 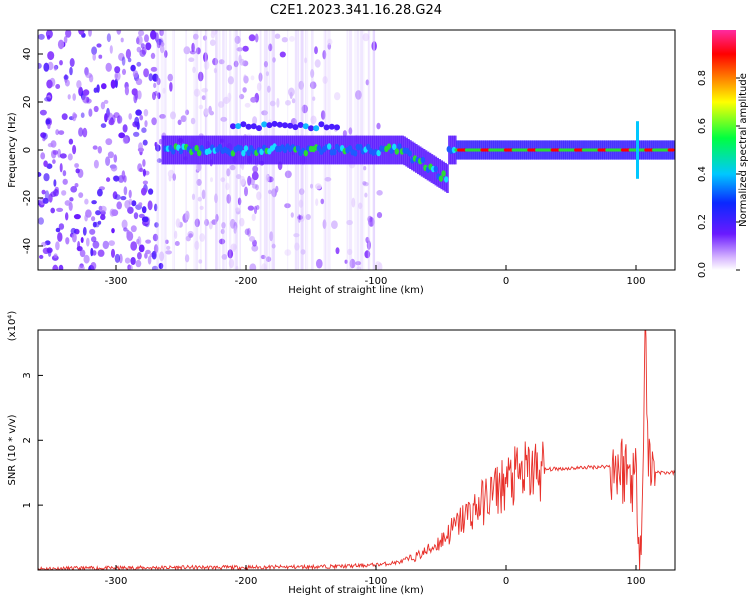 I want to click on x-tick-label: 0, so click(x=506, y=581).